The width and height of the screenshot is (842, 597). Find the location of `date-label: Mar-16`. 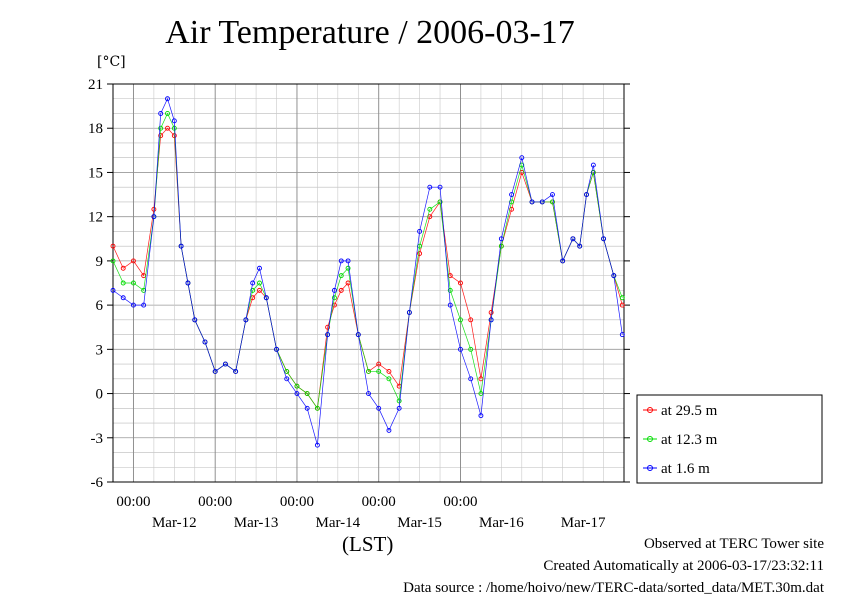

date-label: Mar-16 is located at coordinates (501, 523).